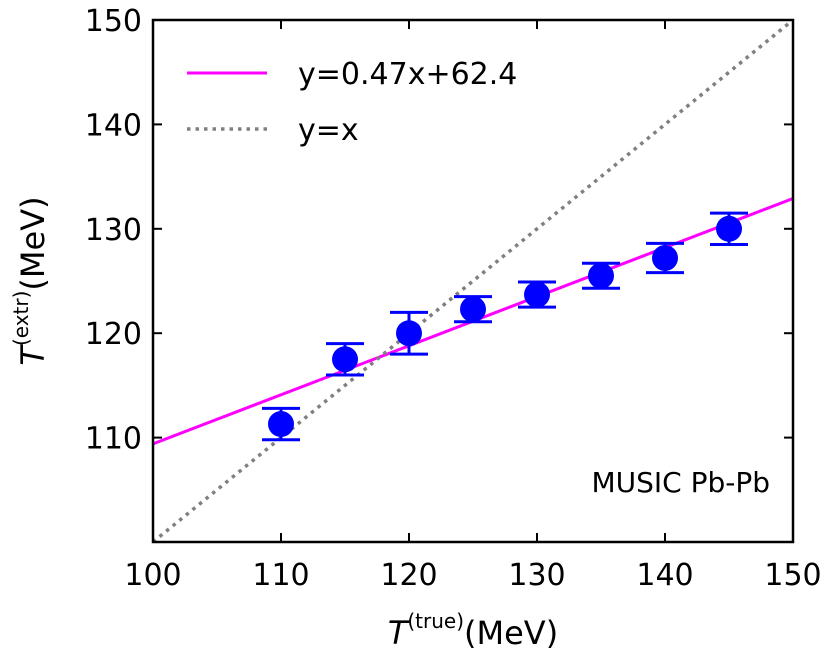  I want to click on x-tick-label: 120, so click(408, 575).